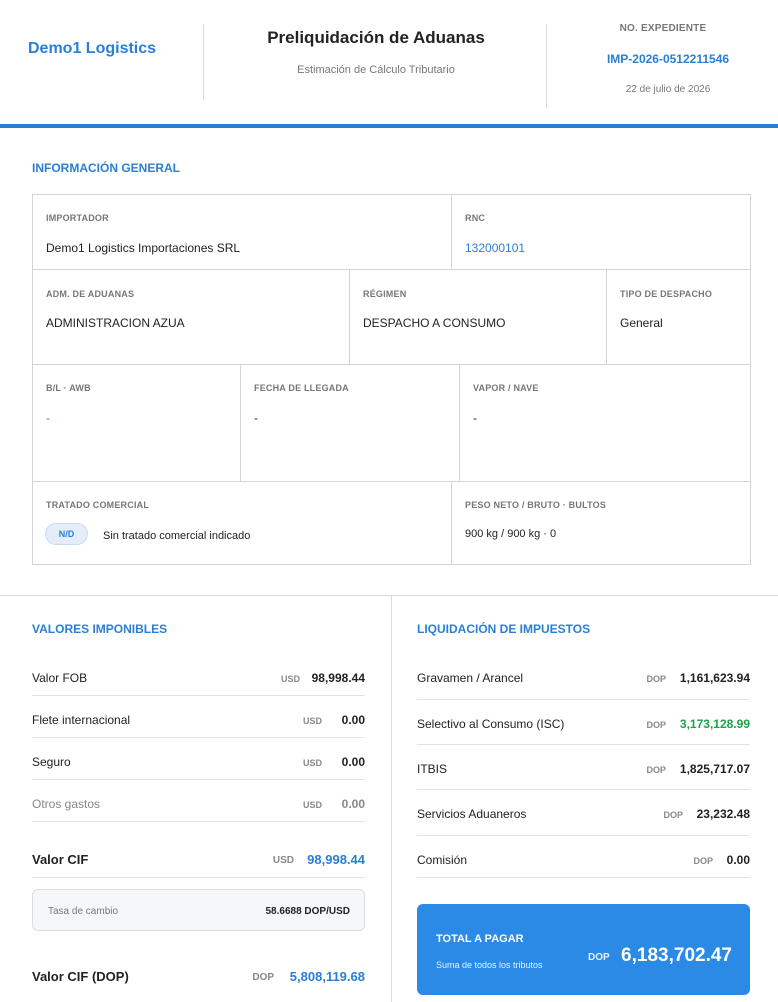 This screenshot has width=778, height=1002. Describe the element at coordinates (353, 762) in the screenshot. I see `seguro-amount: 0.00` at that location.